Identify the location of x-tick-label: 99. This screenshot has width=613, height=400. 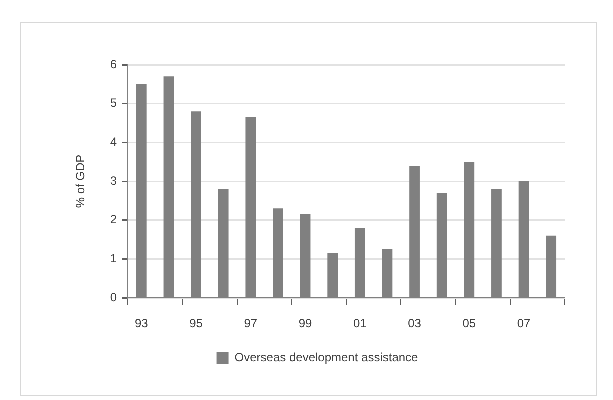
(305, 323).